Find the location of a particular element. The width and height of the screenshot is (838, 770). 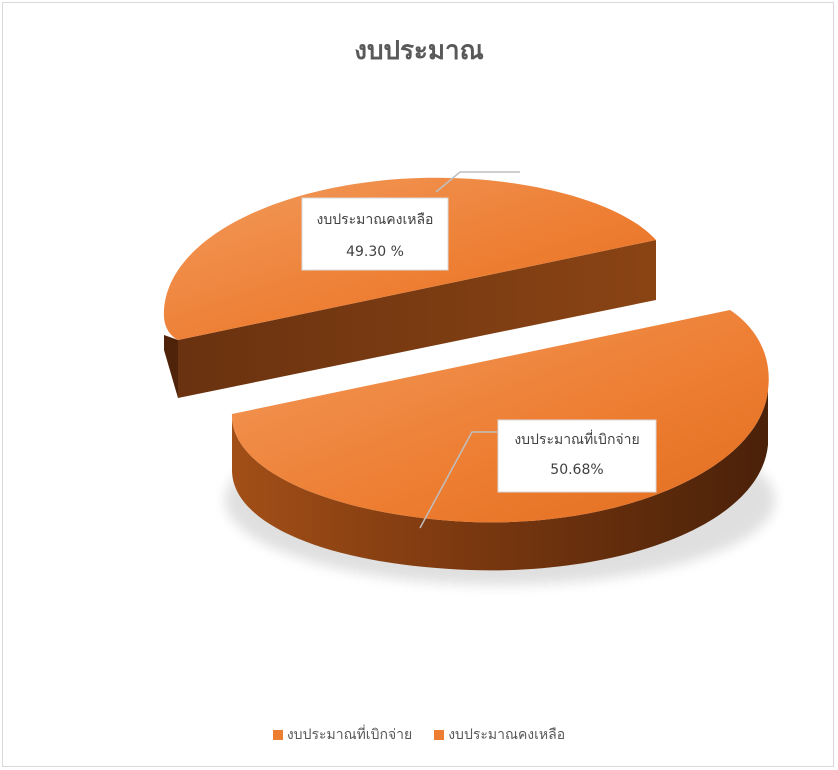

leader-line-disbursed is located at coordinates (458, 480).